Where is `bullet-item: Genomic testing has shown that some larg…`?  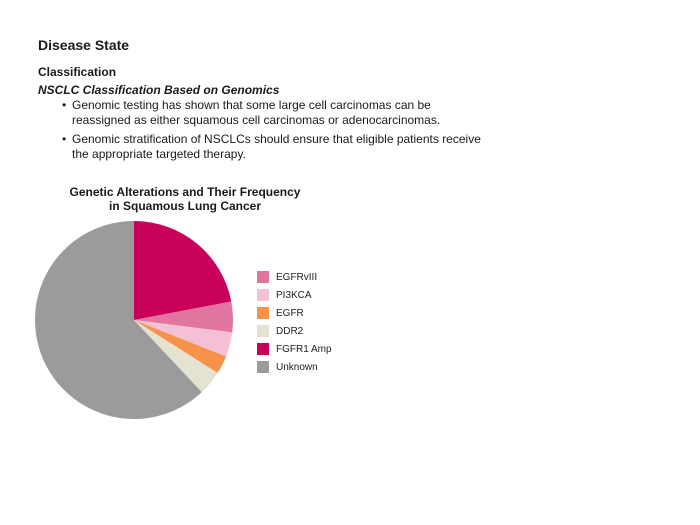 bullet-item: Genomic testing has shown that some larg… is located at coordinates (277, 113).